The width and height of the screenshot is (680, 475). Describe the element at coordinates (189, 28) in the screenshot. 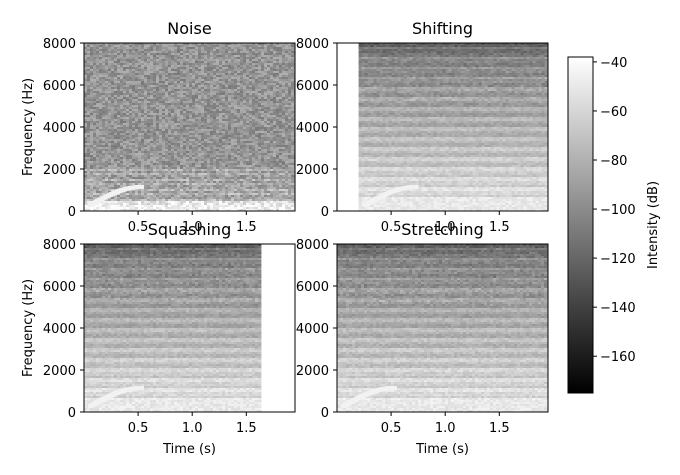

I see `panel-title: Noise` at that location.